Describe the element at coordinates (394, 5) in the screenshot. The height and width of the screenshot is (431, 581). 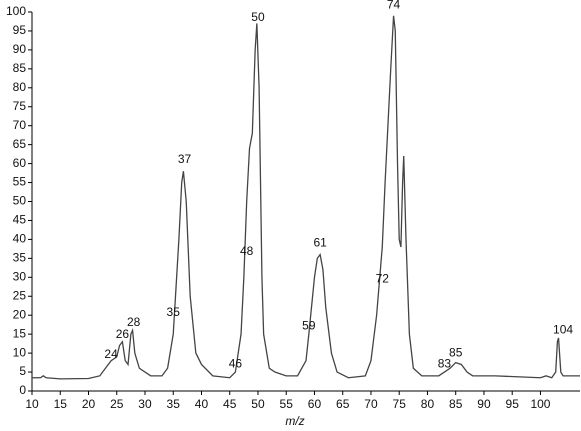
I see `peak-label: 74` at that location.